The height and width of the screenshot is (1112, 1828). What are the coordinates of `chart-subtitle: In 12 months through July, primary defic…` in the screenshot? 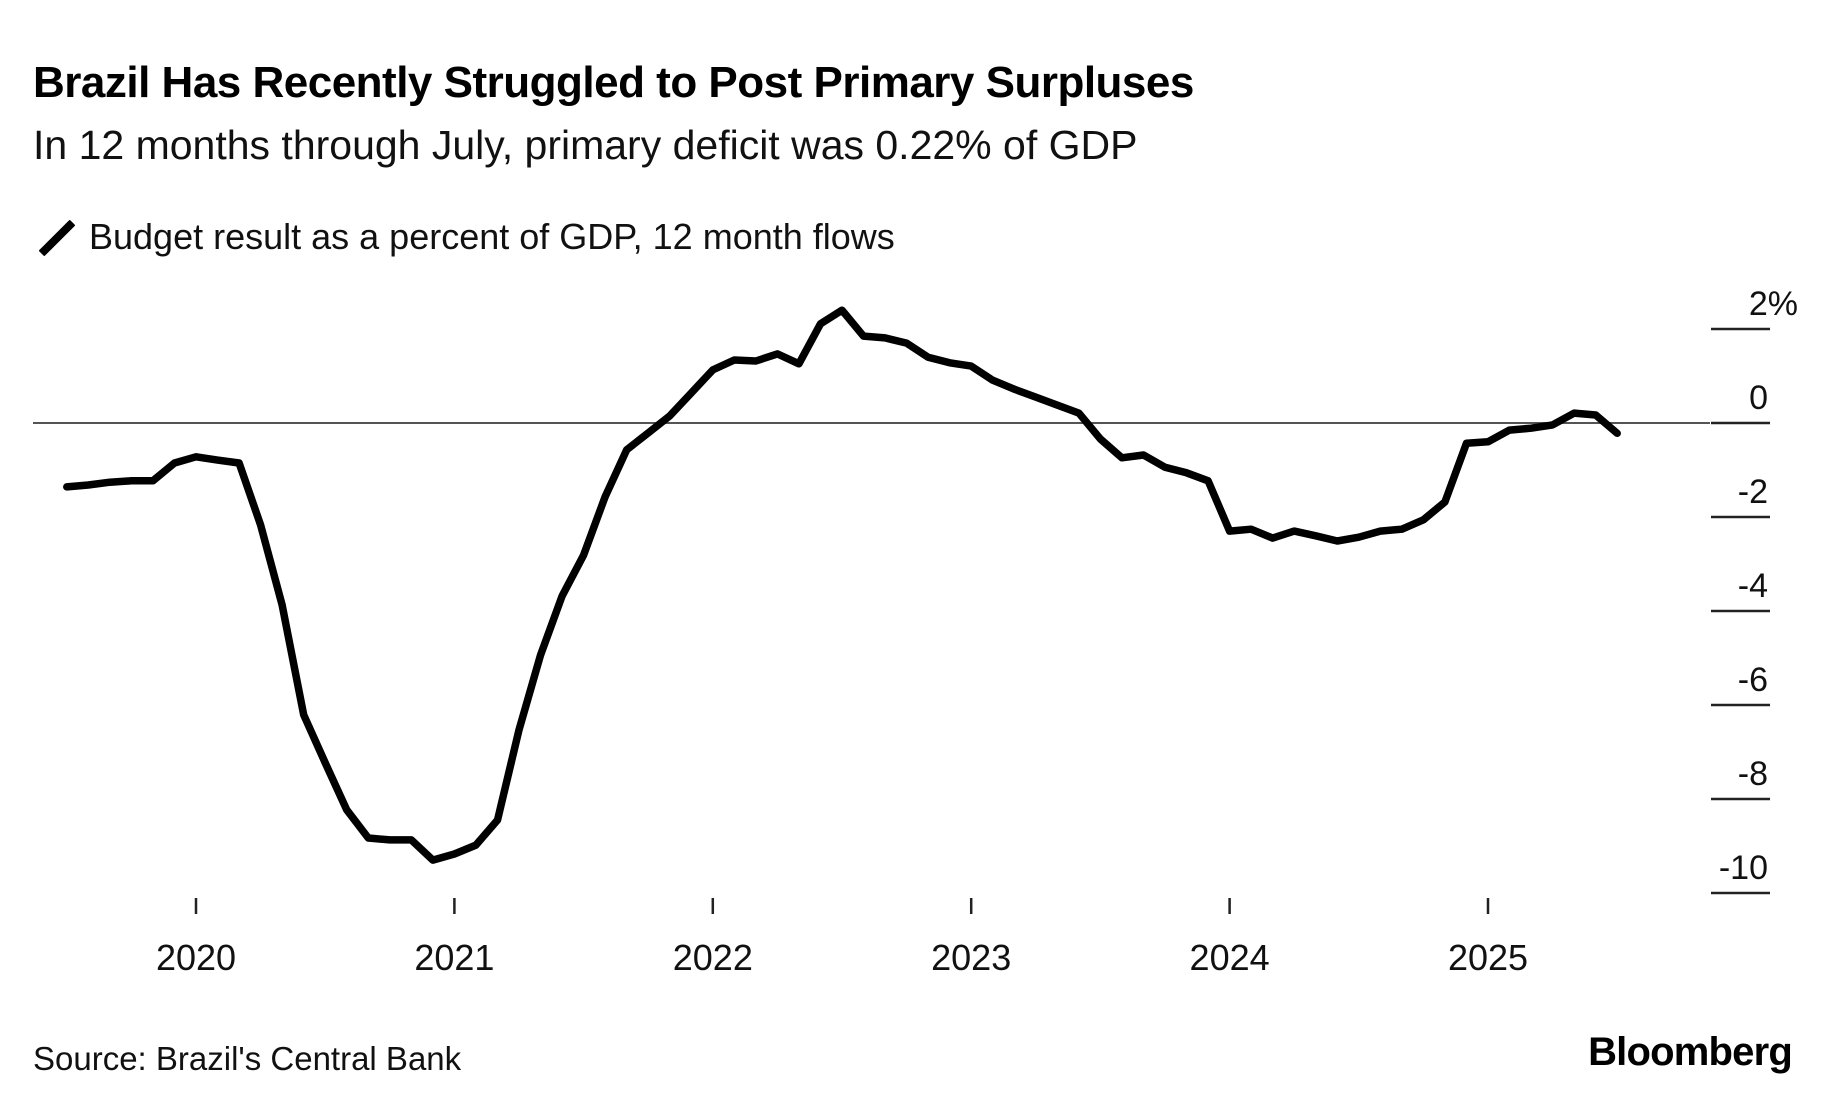 It's located at (585, 145).